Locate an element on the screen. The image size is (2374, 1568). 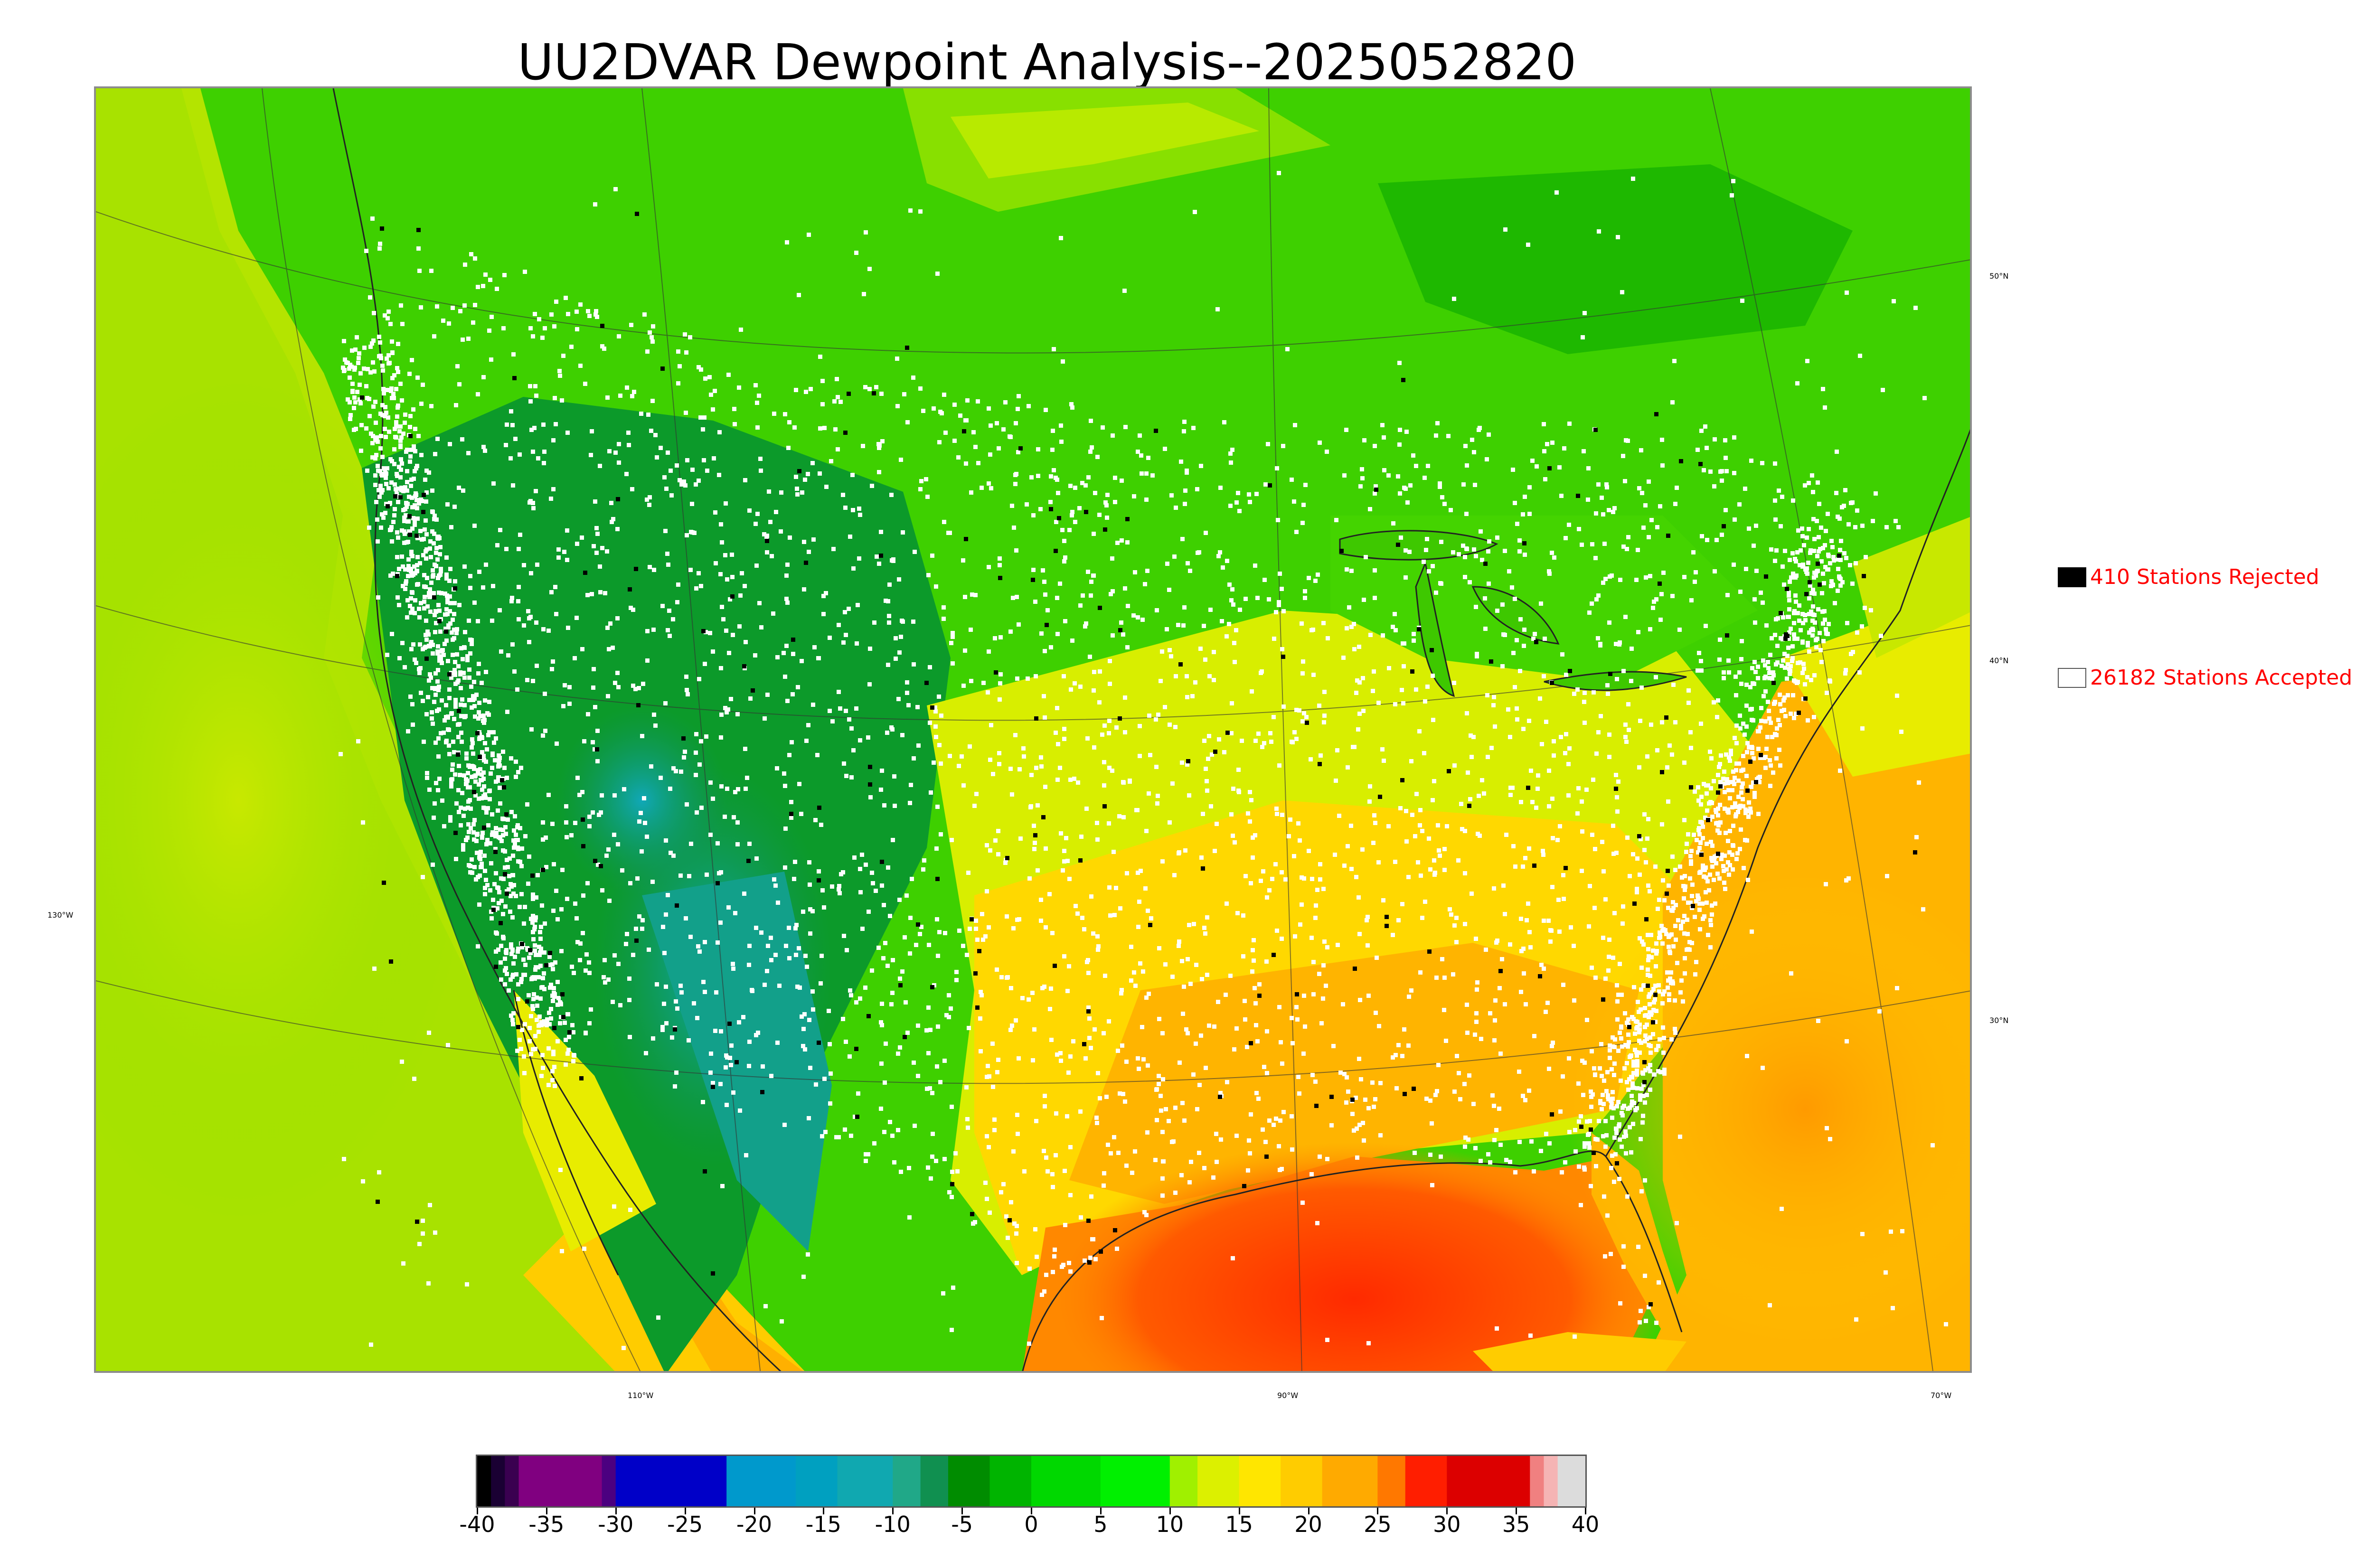
colorbar-tick-label: 25 is located at coordinates (1378, 1525).